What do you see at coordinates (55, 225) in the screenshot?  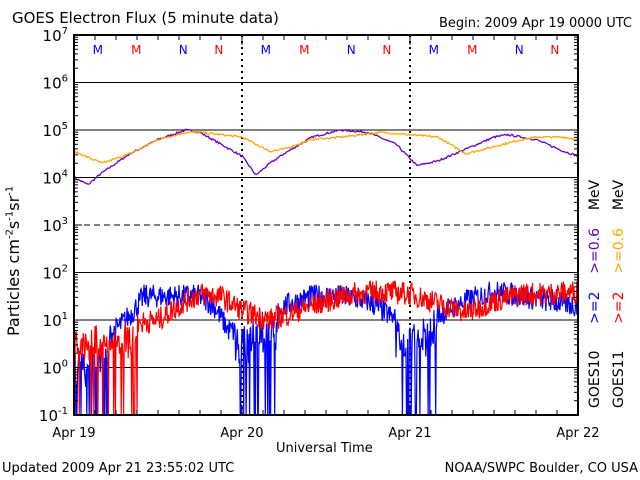 I see `y-tick-label: 10³` at bounding box center [55, 225].